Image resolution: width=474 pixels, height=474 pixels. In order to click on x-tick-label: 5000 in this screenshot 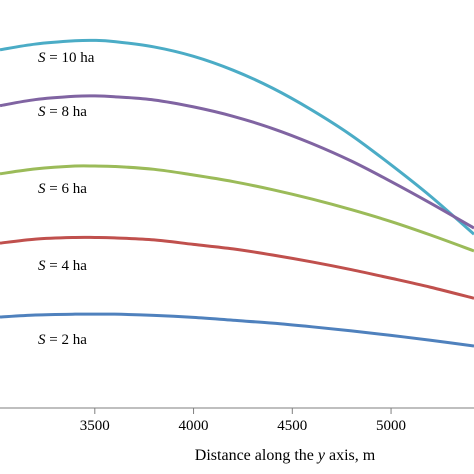, I will do `click(391, 426)`.